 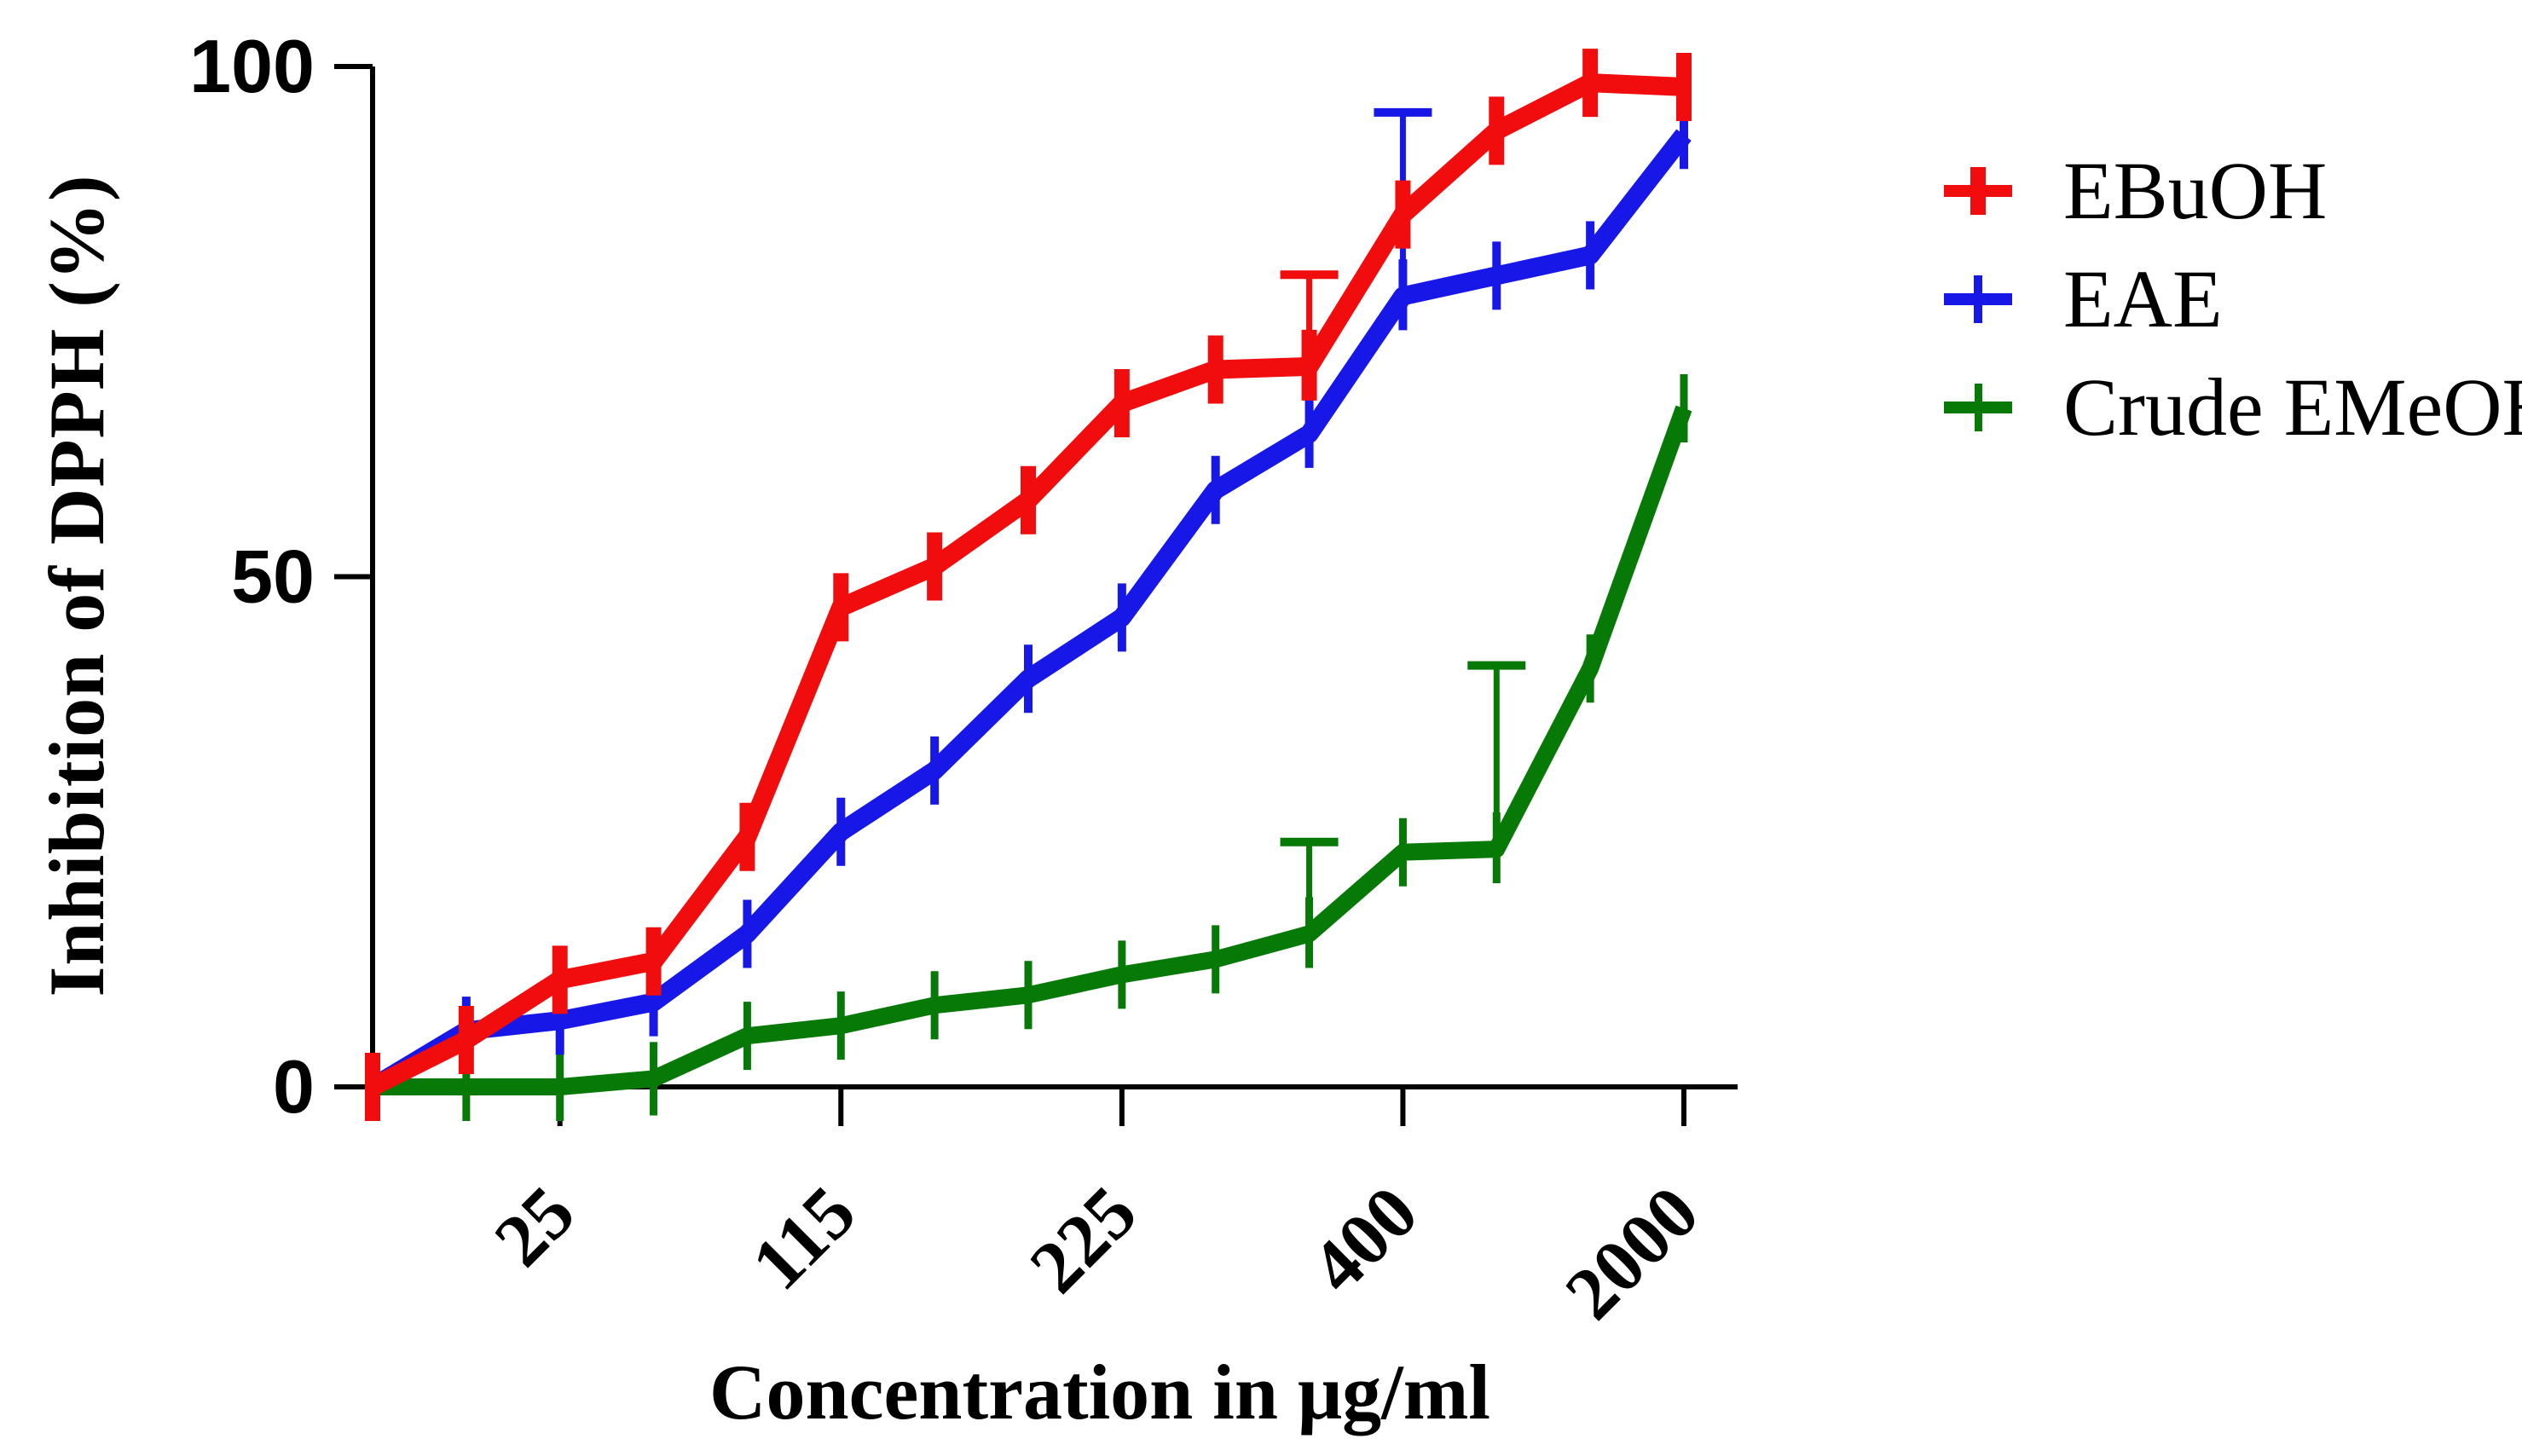 I want to click on legend-row-ebuoh: EBuOH, so click(x=2233, y=190).